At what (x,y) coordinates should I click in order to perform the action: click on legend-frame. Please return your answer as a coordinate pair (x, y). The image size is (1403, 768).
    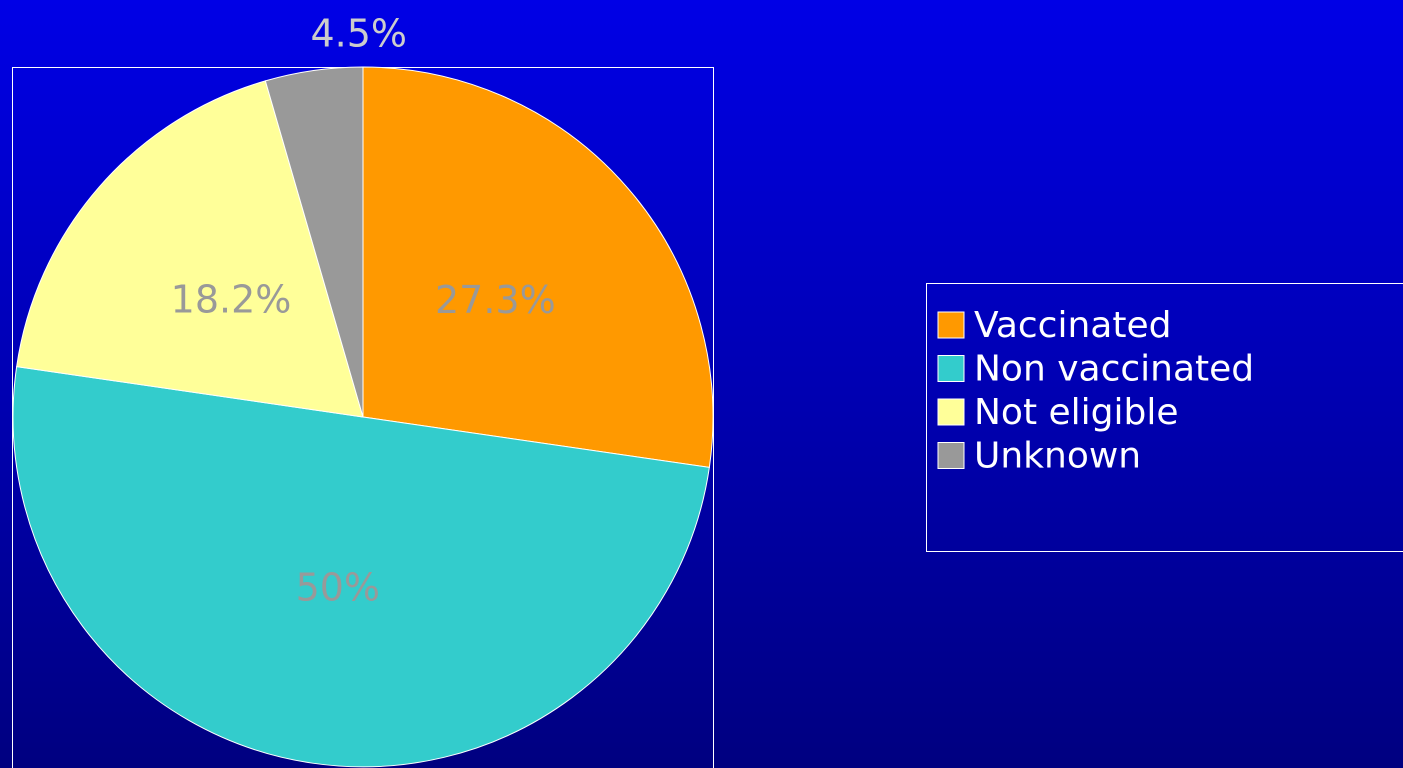
    Looking at the image, I should click on (1164, 417).